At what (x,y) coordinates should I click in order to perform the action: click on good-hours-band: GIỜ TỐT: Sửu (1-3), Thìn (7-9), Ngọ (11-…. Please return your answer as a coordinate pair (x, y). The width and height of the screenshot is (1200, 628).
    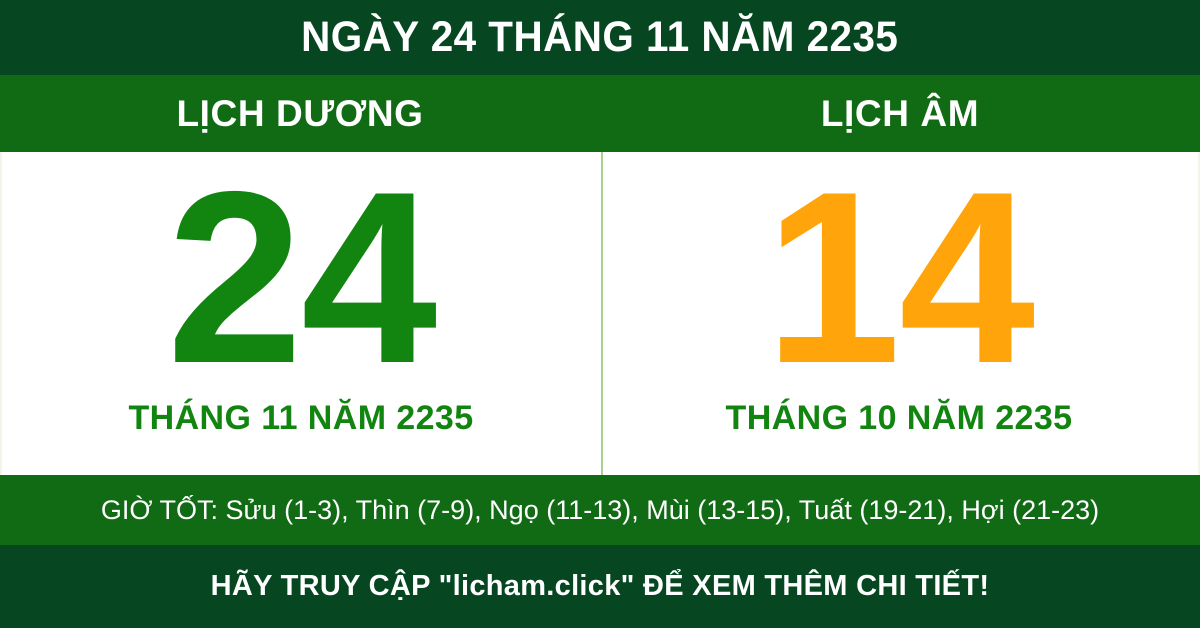
    Looking at the image, I should click on (600, 510).